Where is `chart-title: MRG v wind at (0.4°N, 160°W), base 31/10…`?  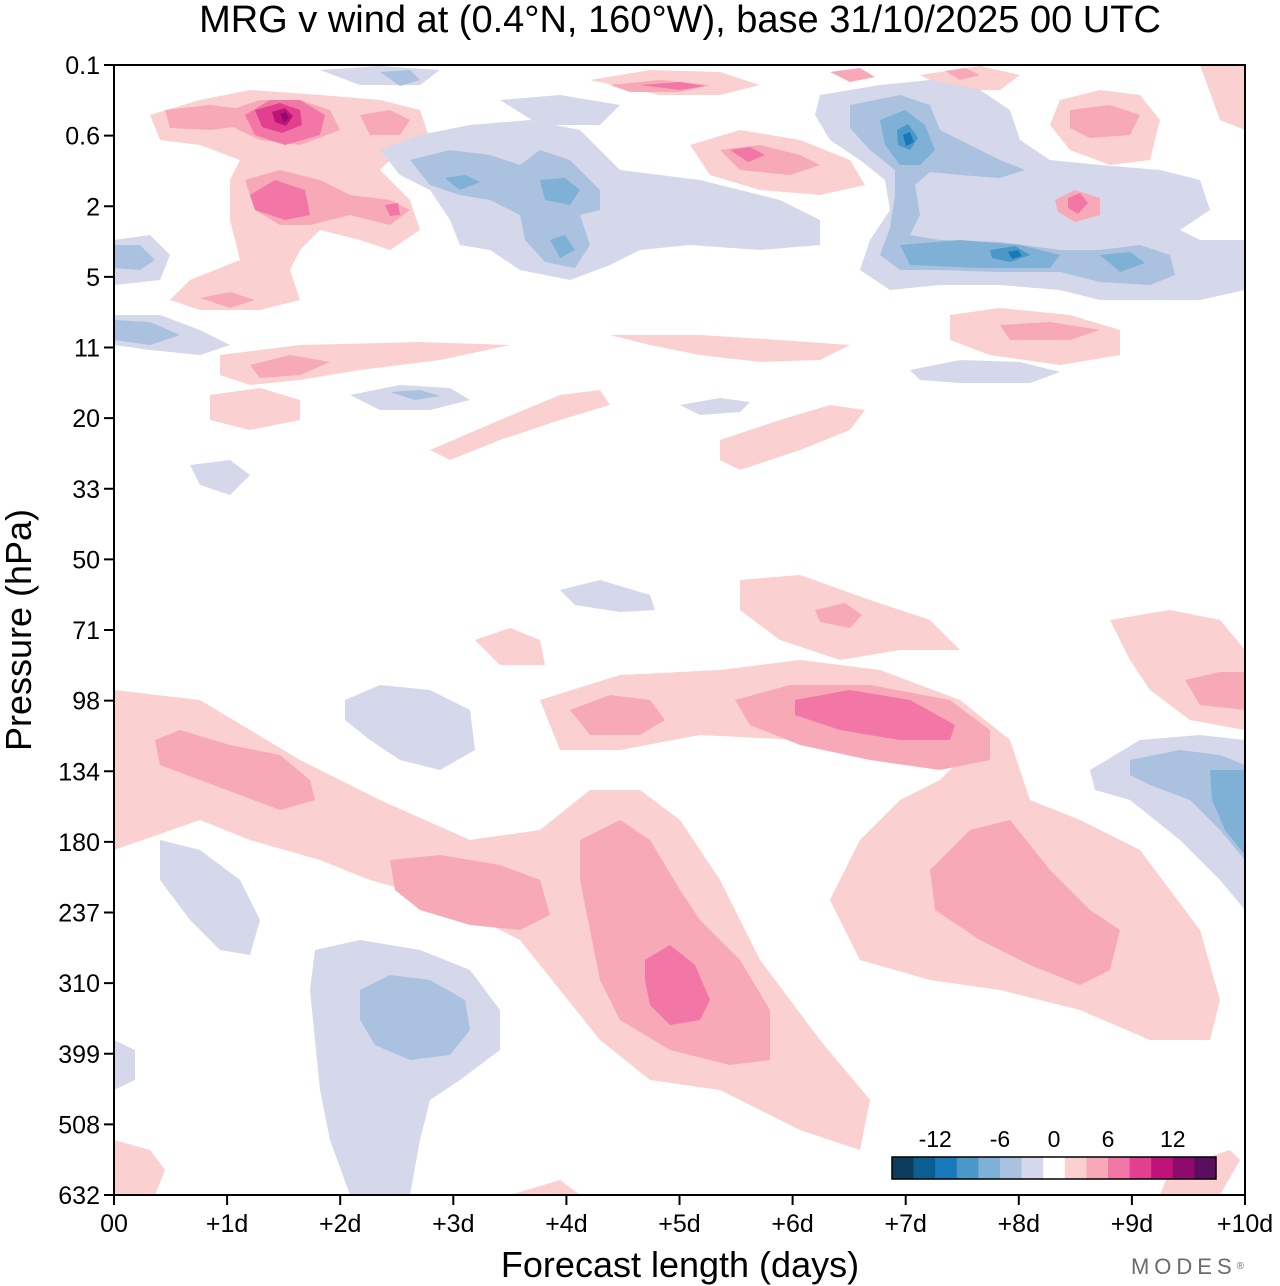 chart-title: MRG v wind at (0.4°N, 160°W), base 31/10… is located at coordinates (680, 20).